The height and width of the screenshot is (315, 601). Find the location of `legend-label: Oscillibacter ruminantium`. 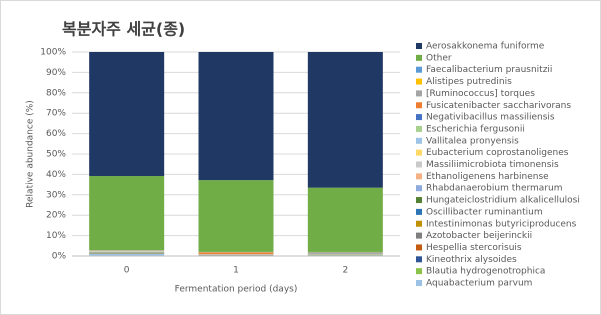

legend-label: Oscillibacter ruminantium is located at coordinates (484, 212).